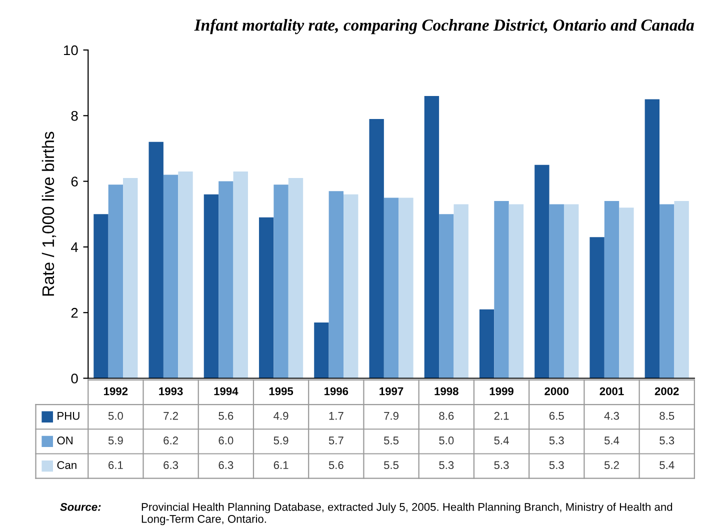 The width and height of the screenshot is (705, 532). I want to click on data-label: 1.7, so click(336, 416).